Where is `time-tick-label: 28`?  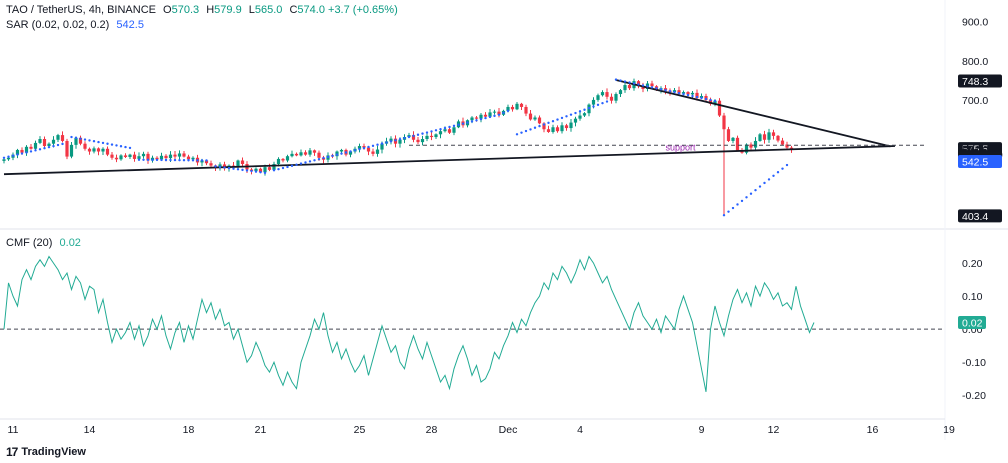 time-tick-label: 28 is located at coordinates (432, 430).